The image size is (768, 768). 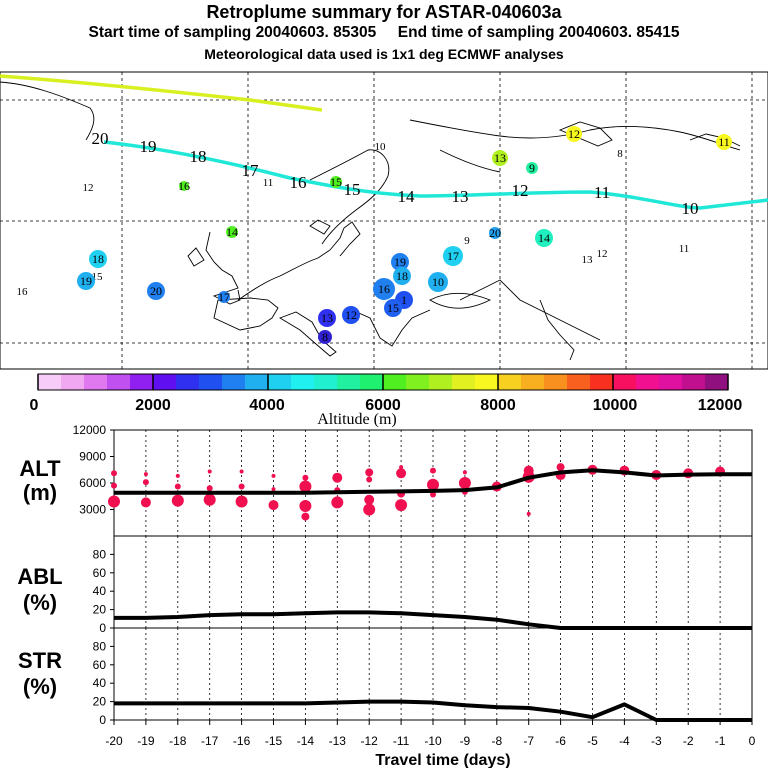 I want to click on x-tick-label: -19, so click(x=146, y=741).